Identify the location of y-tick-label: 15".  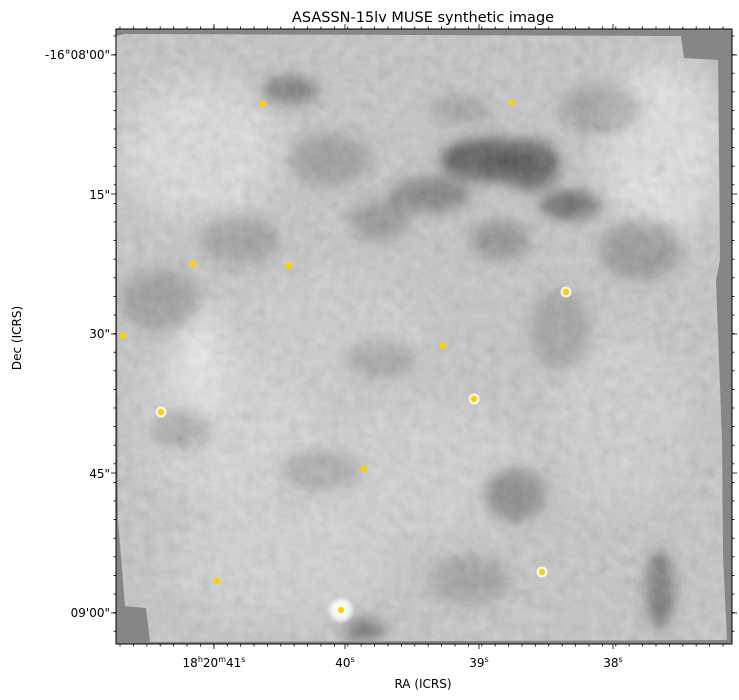
(99, 195).